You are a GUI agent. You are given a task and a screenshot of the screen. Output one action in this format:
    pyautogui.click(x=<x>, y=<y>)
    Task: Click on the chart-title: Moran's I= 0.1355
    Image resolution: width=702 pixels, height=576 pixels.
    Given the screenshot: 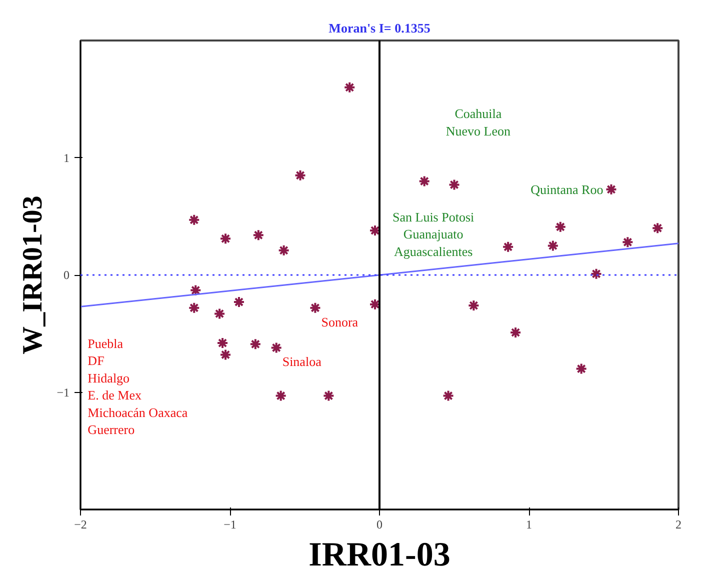 What is the action you would take?
    pyautogui.click(x=379, y=28)
    